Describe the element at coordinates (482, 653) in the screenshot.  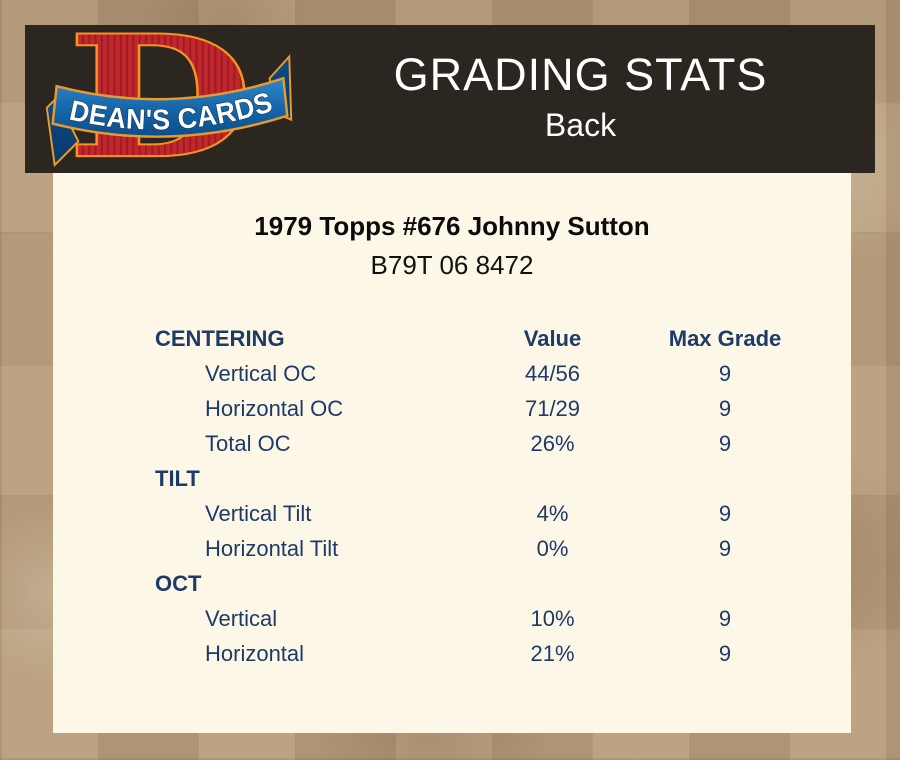
I see `table-row: Horizontal 21% 9` at that location.